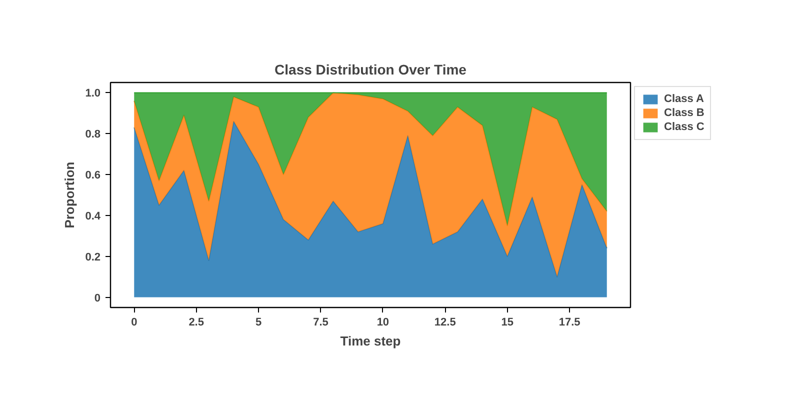 The image size is (800, 400). Describe the element at coordinates (258, 322) in the screenshot. I see `x-tick-label: 5` at that location.